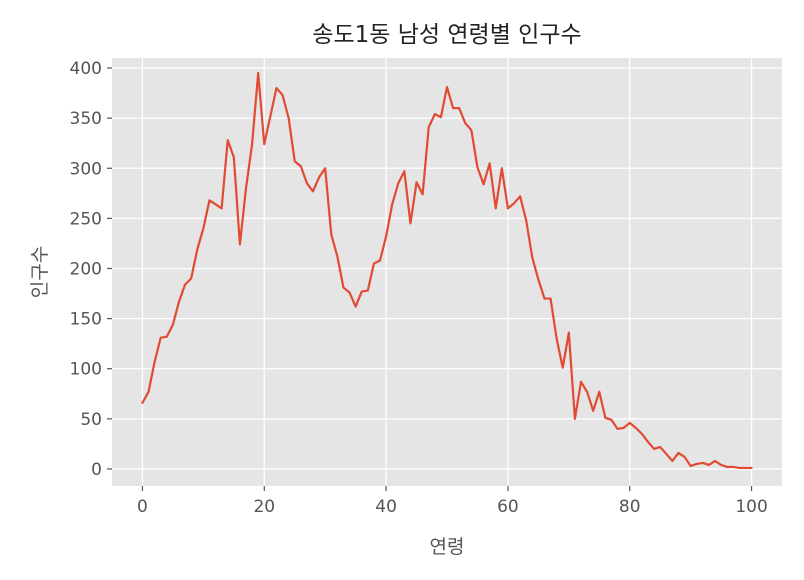 The image size is (804, 580). Describe the element at coordinates (751, 507) in the screenshot. I see `x-tick-label: 100` at that location.